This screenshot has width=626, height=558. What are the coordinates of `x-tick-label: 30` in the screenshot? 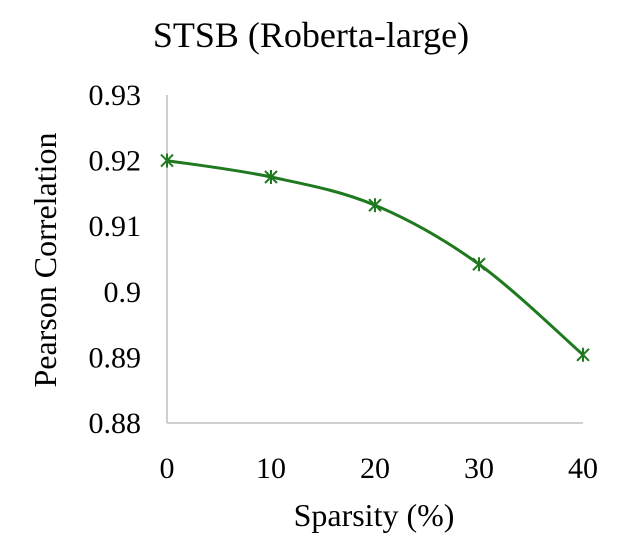 It's located at (479, 468).